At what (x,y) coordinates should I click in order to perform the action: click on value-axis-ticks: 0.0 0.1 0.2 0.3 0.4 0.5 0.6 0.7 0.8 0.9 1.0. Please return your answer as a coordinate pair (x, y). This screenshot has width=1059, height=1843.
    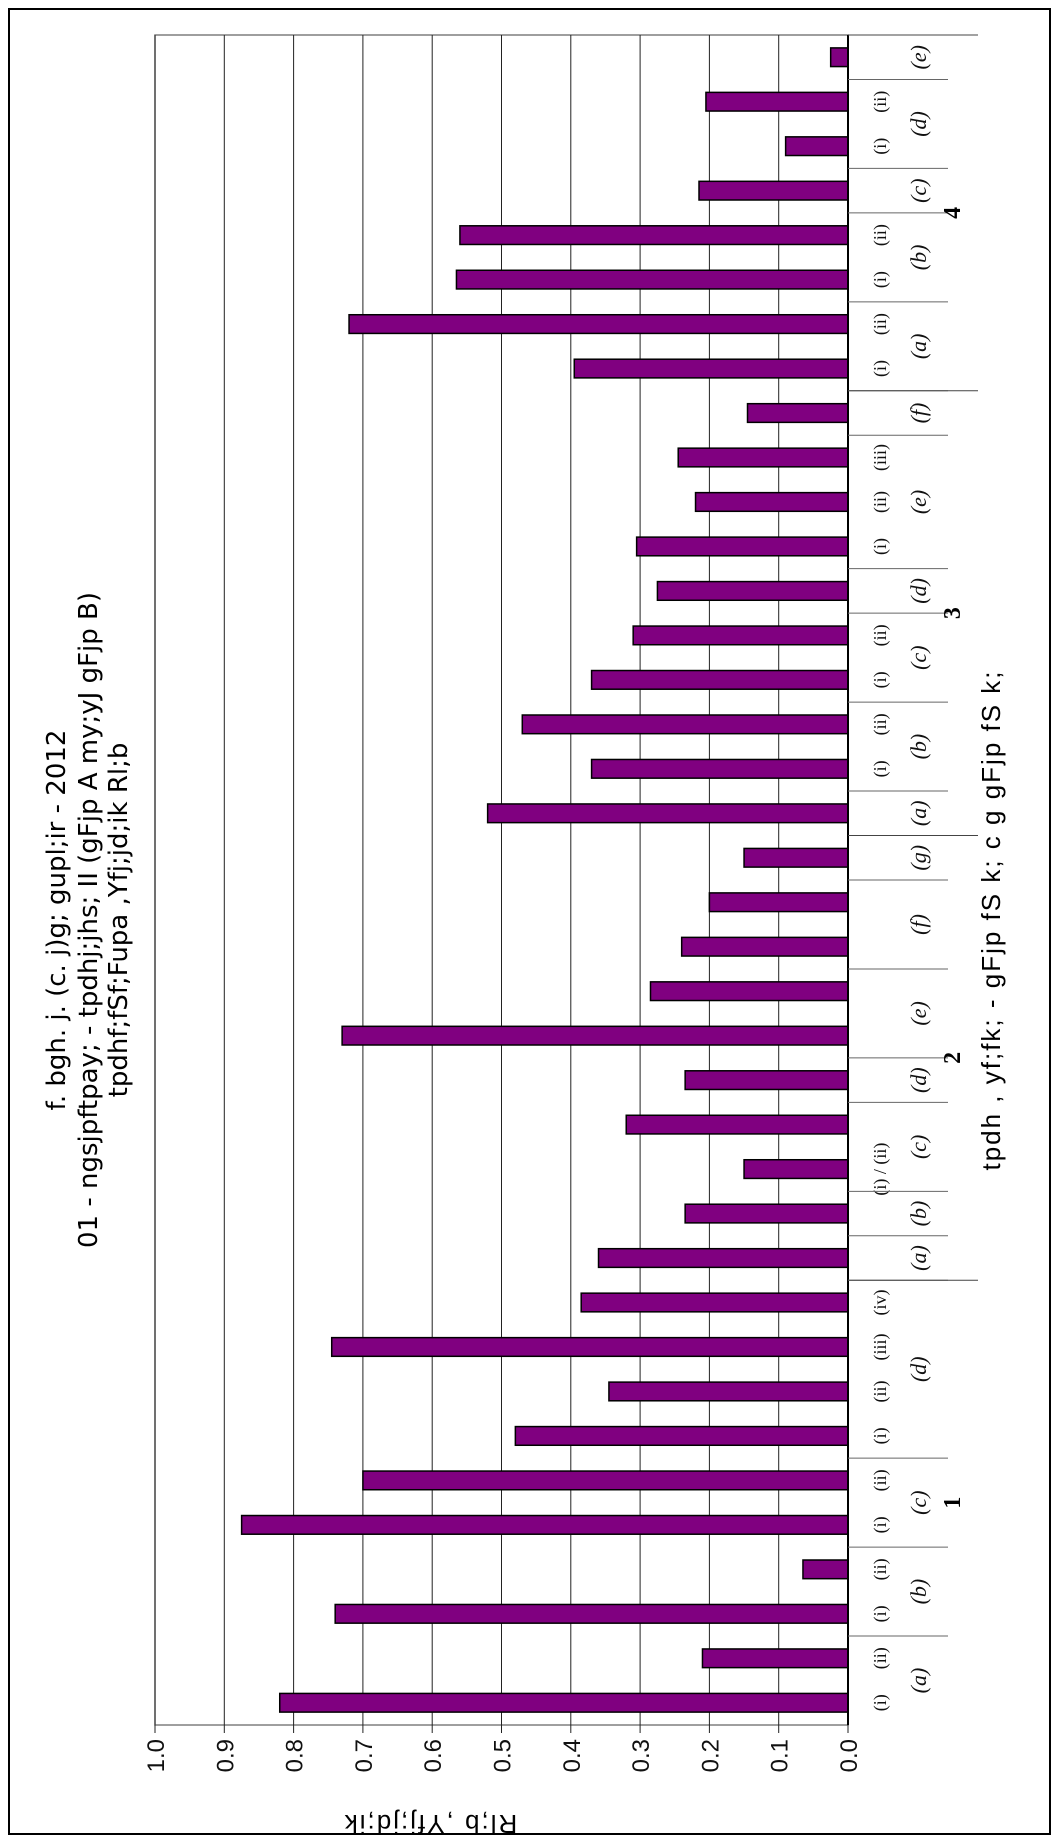
    Looking at the image, I should click on (503, 1755).